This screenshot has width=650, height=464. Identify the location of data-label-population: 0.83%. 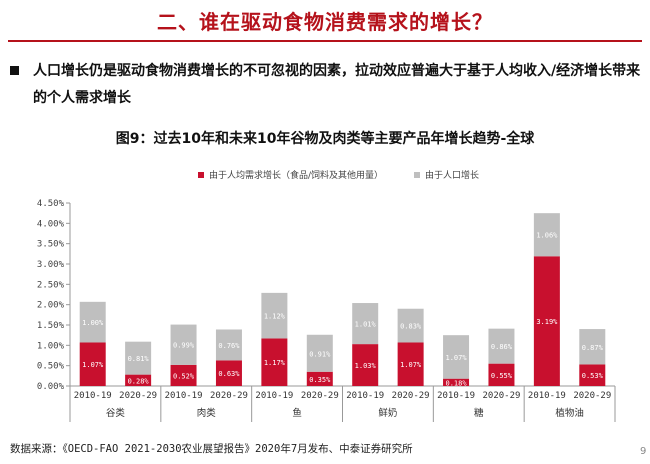
(411, 327).